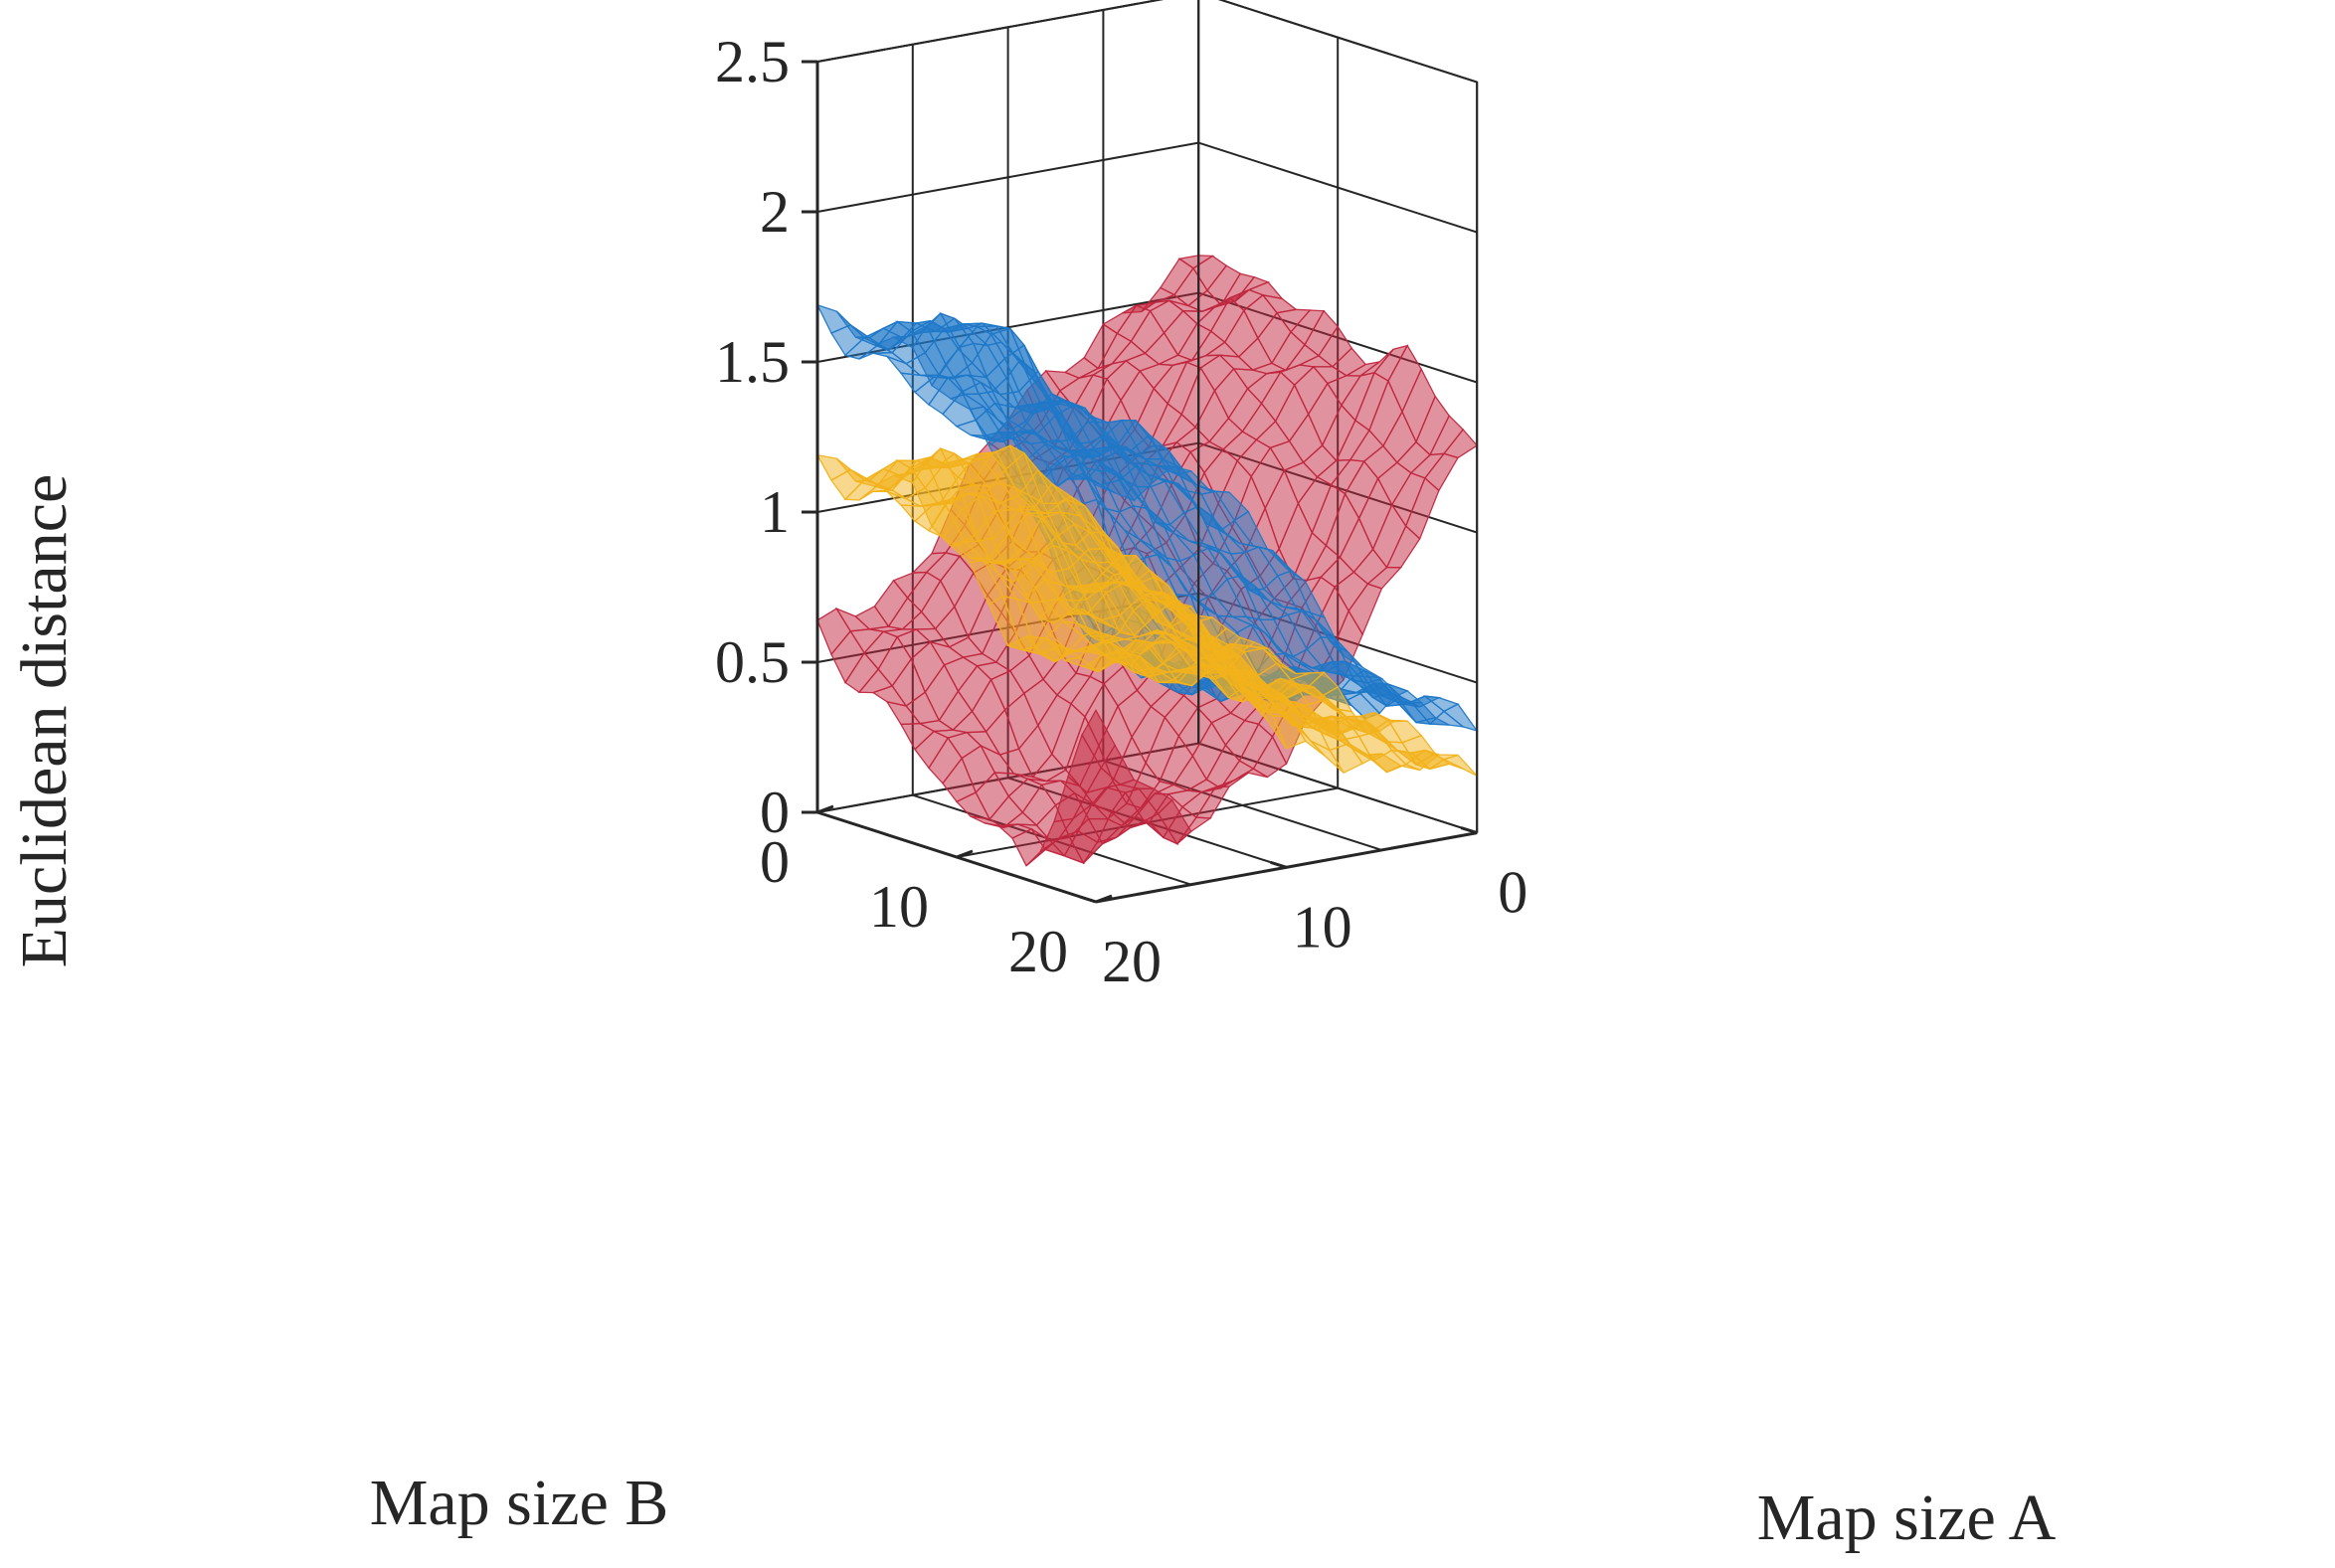 The height and width of the screenshot is (1568, 2335). What do you see at coordinates (775, 212) in the screenshot?
I see `z-tick-label: 2` at bounding box center [775, 212].